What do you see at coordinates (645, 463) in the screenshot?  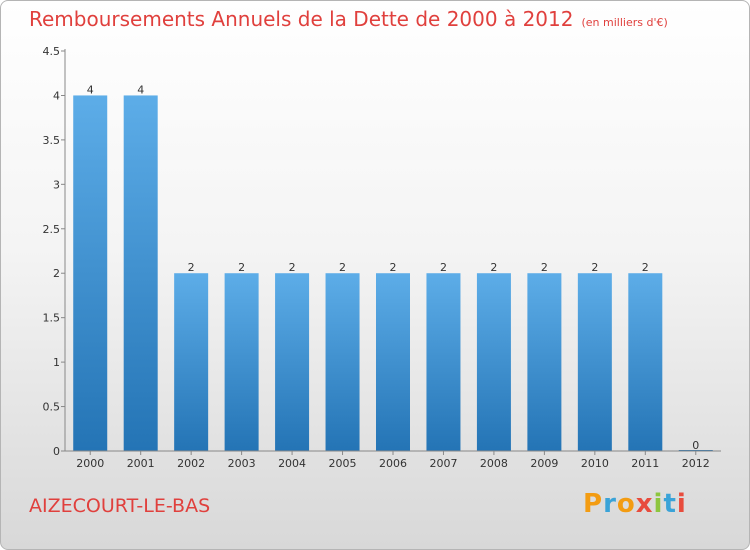 I see `x-tick-label: 2011` at bounding box center [645, 463].